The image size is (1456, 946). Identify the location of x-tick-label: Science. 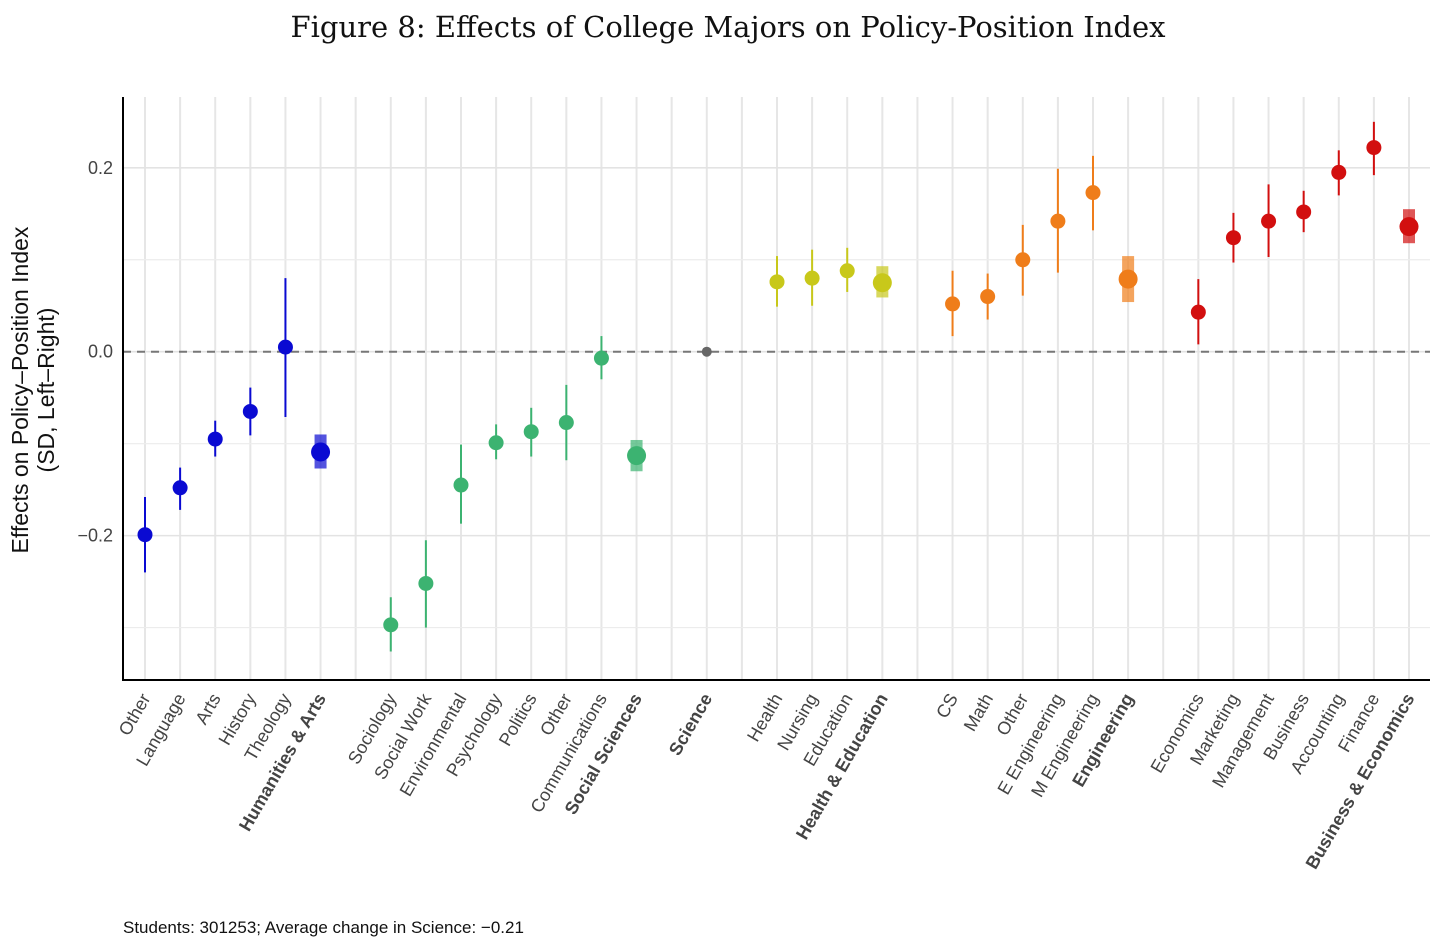
(690, 724).